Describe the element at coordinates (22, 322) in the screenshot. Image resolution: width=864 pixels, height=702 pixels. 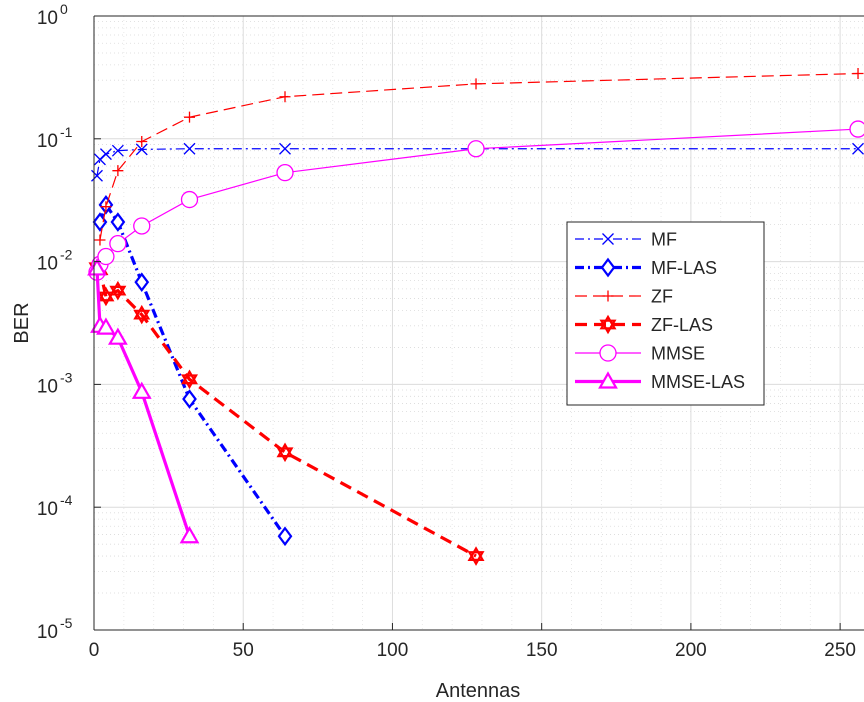
I see `y-axis-label: BER` at that location.